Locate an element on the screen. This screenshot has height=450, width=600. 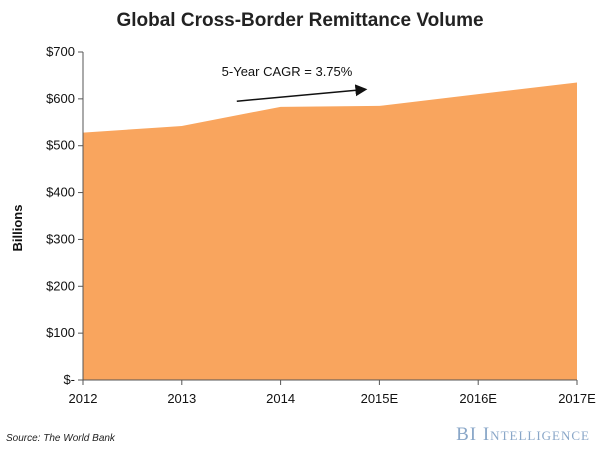
y-tick-label: $600 is located at coordinates (60, 98).